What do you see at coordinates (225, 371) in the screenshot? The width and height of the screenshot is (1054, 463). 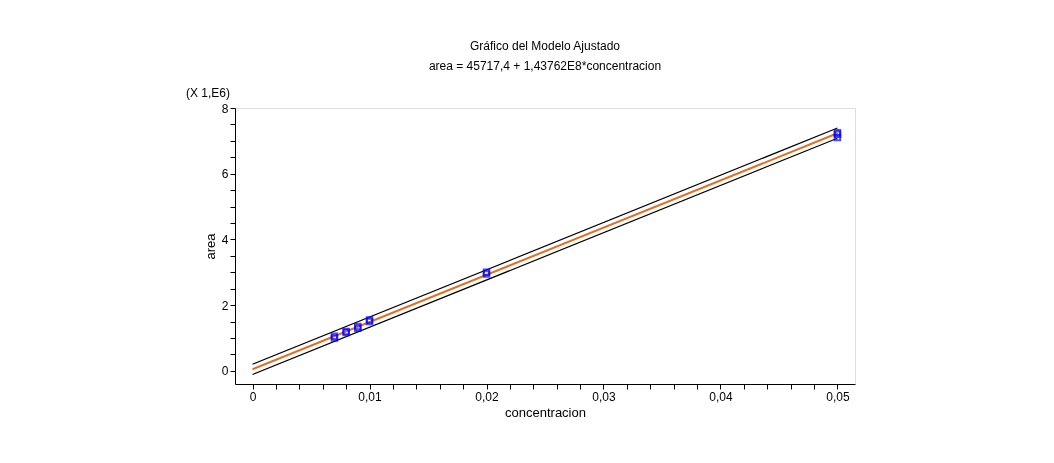 I see `y-tick-label: 0` at bounding box center [225, 371].